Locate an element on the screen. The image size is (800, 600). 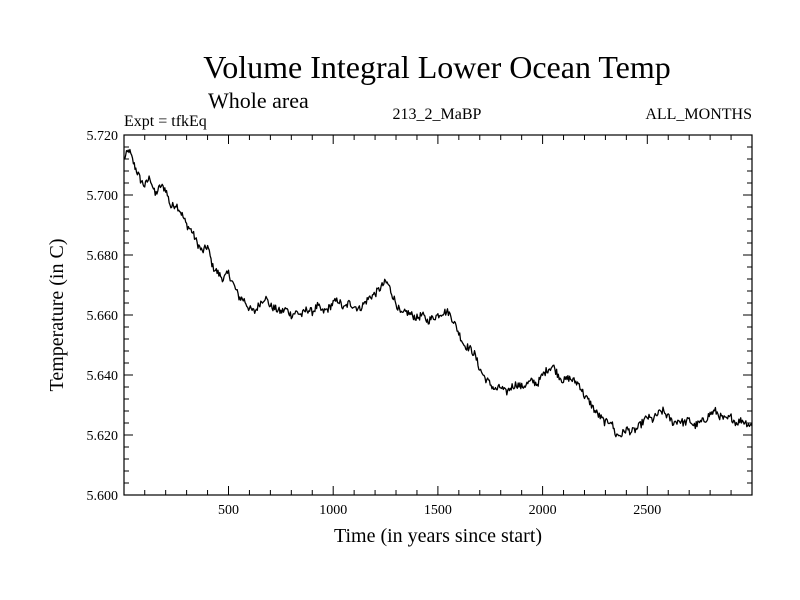
y-tick-label: 5.660 is located at coordinates (103, 316).